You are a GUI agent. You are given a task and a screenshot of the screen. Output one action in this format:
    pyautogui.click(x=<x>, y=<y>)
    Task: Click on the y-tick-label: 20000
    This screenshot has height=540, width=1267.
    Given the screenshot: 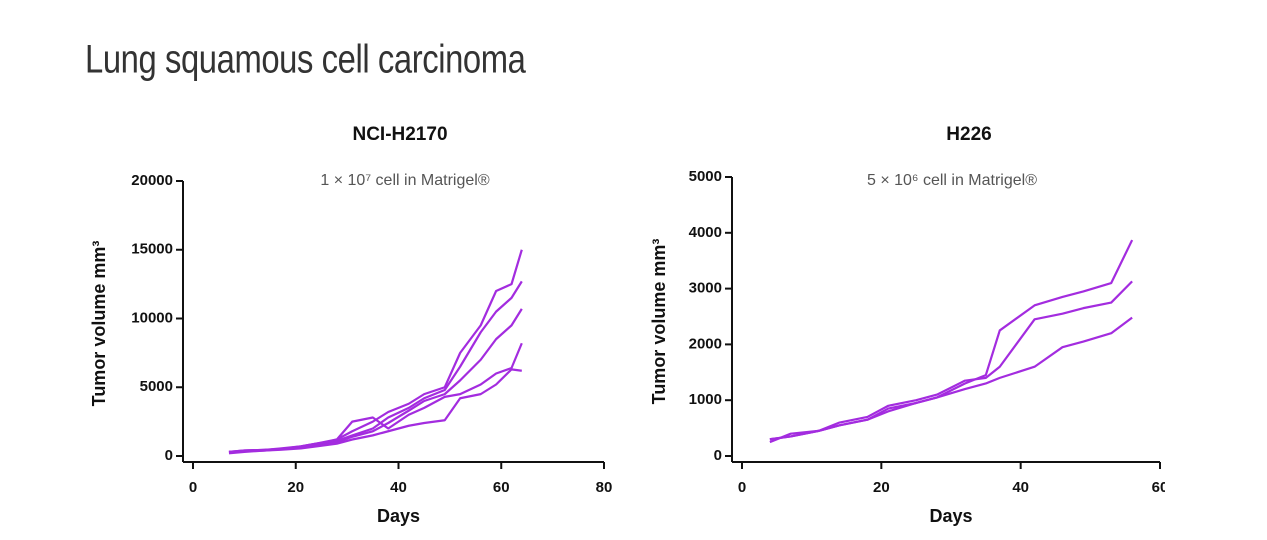 What is the action you would take?
    pyautogui.click(x=152, y=180)
    